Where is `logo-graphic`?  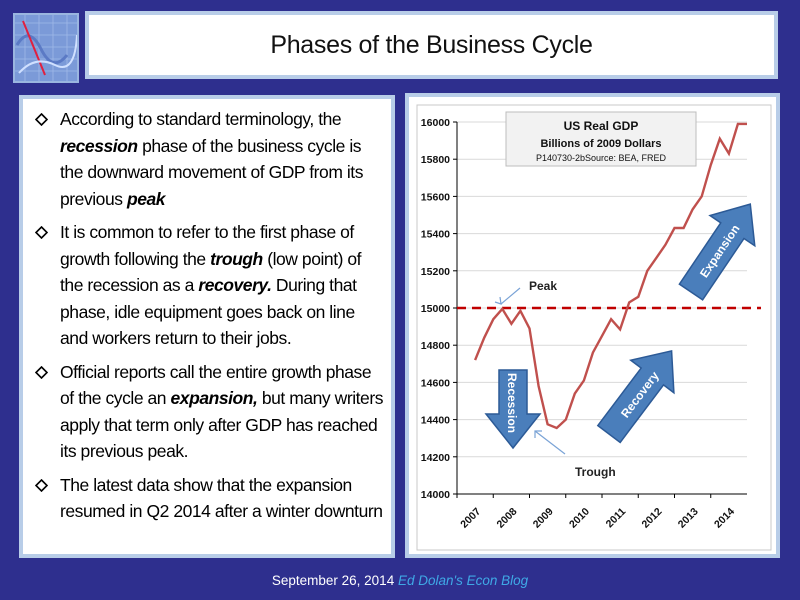 logo-graphic is located at coordinates (46, 48).